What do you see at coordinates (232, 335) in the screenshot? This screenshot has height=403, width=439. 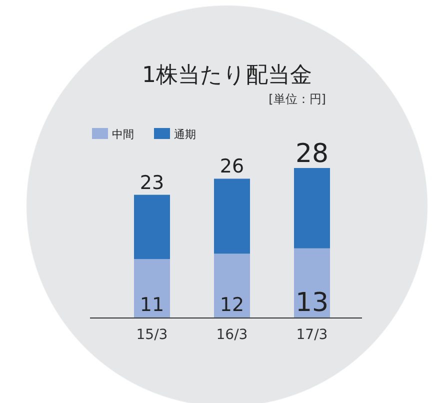 I see `x-tick-label: 16/3` at bounding box center [232, 335].